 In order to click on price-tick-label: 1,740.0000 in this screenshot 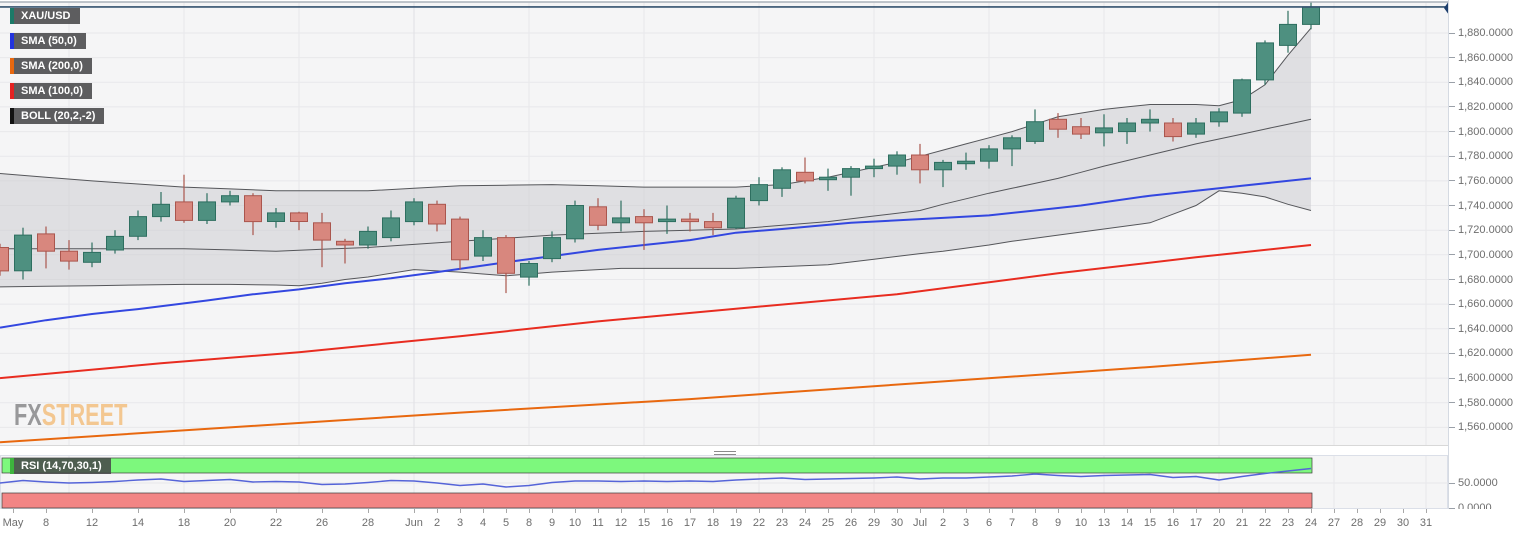, I will do `click(1486, 205)`.